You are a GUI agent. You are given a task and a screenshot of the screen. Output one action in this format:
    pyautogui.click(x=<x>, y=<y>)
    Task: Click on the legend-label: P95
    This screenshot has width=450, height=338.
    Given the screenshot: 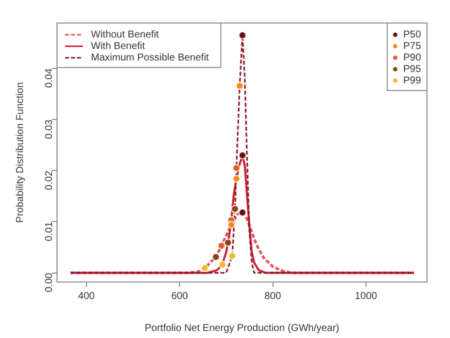 What is the action you would take?
    pyautogui.click(x=412, y=69)
    